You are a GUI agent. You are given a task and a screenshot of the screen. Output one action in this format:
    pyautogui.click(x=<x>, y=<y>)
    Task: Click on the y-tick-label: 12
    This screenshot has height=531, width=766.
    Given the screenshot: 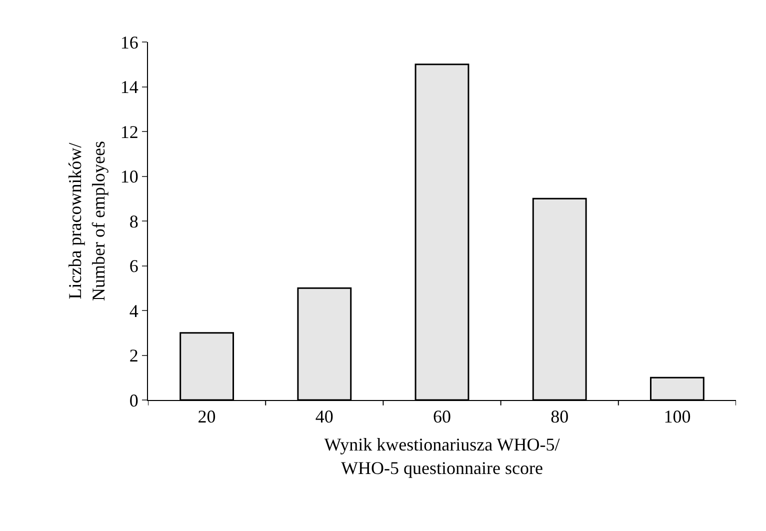 What is the action you would take?
    pyautogui.click(x=129, y=132)
    